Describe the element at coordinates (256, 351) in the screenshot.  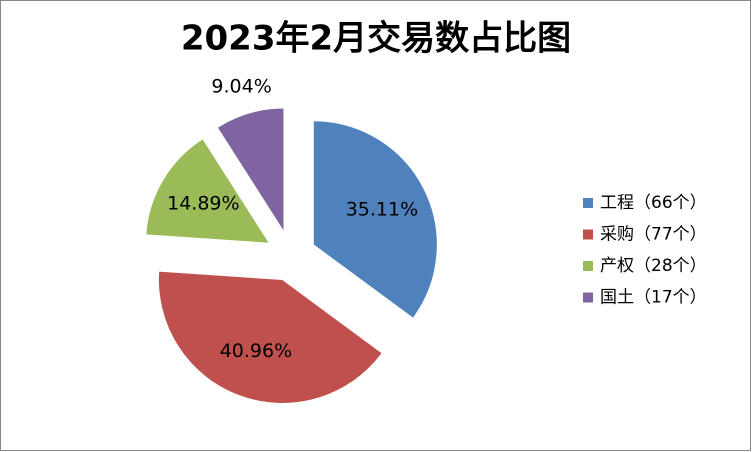
I see `data-label: 40.96%` at that location.